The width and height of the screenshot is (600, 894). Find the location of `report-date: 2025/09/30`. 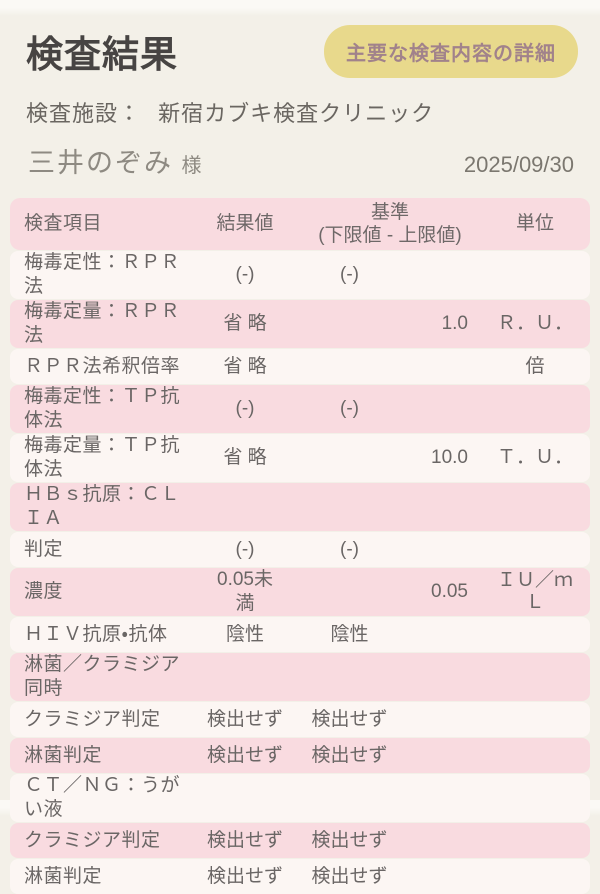

report-date: 2025/09/30 is located at coordinates (518, 164).